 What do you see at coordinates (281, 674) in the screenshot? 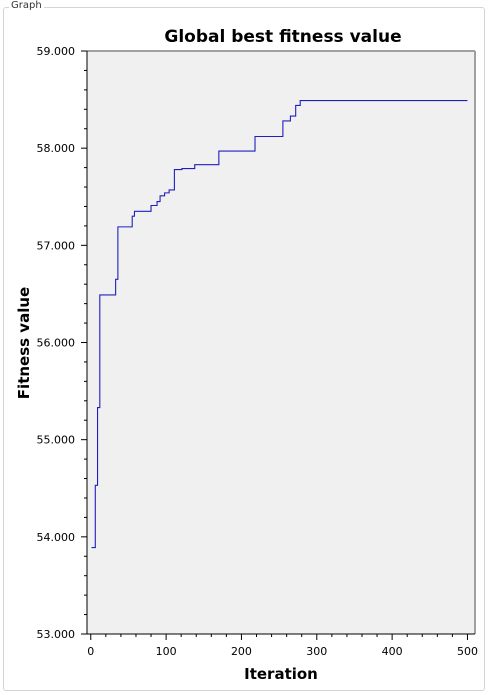
I see `x-axis-label: Iteration` at bounding box center [281, 674].